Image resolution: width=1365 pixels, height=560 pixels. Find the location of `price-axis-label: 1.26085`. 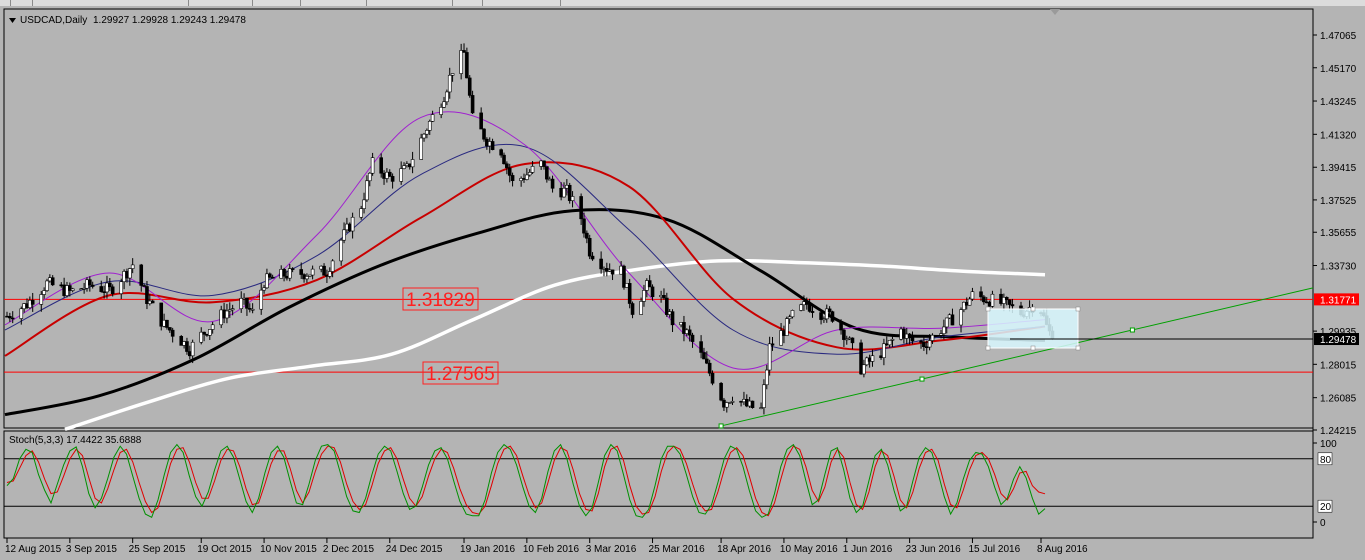

price-axis-label: 1.26085 is located at coordinates (1338, 399).